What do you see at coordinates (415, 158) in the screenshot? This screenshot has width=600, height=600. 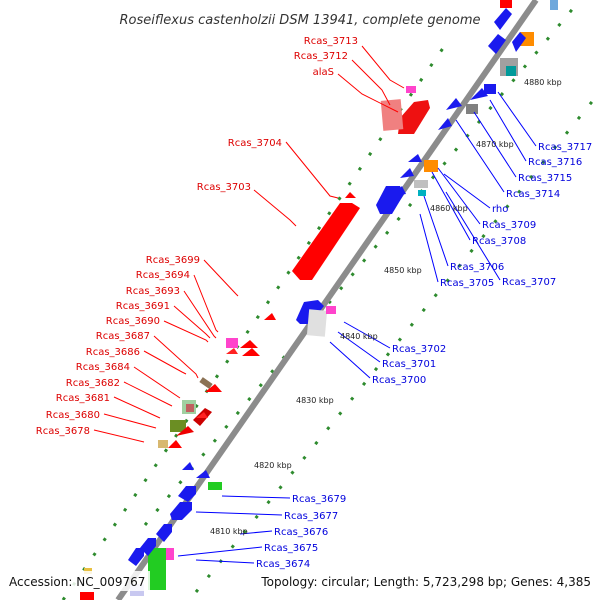 I see `feature-rho` at bounding box center [415, 158].